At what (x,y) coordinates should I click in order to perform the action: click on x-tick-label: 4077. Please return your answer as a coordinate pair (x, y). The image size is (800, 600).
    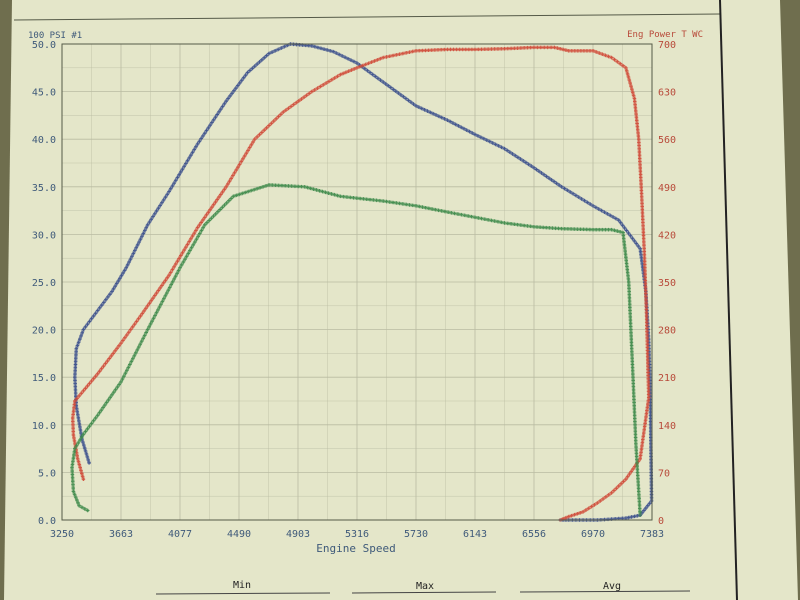
    Looking at the image, I should click on (180, 534).